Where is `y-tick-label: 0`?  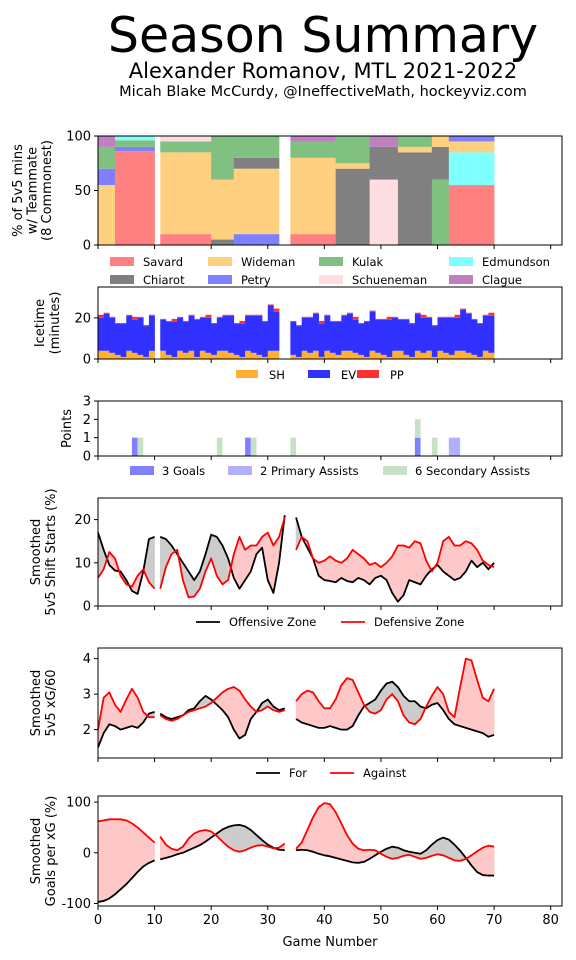
y-tick-label: 0 is located at coordinates (87, 853).